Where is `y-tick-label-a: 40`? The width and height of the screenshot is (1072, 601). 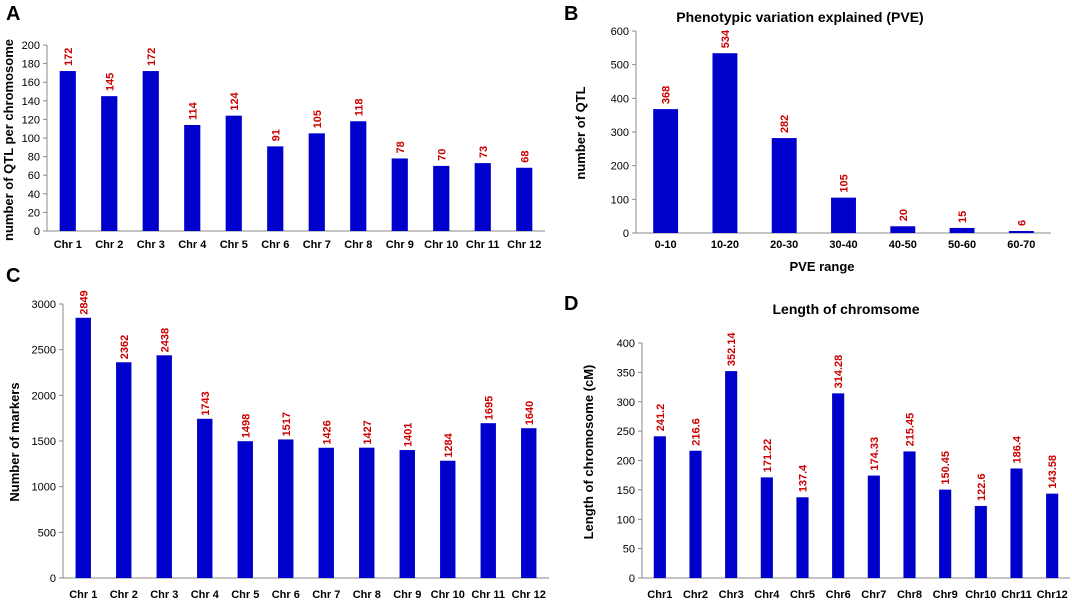 y-tick-label-a: 40 is located at coordinates (34, 195).